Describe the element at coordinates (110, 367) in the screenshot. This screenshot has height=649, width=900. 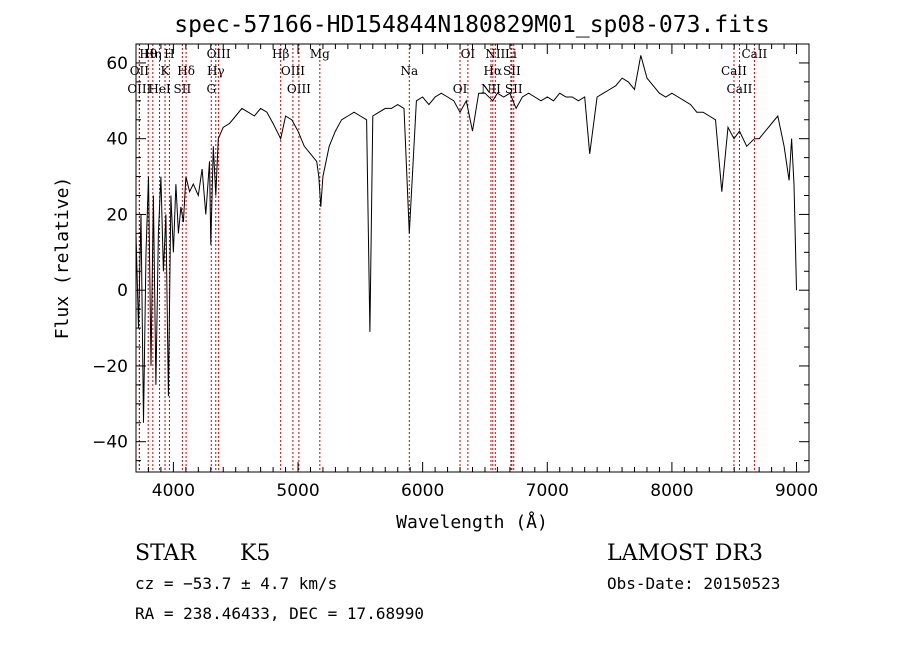
I see `y-tick-label: −20` at that location.